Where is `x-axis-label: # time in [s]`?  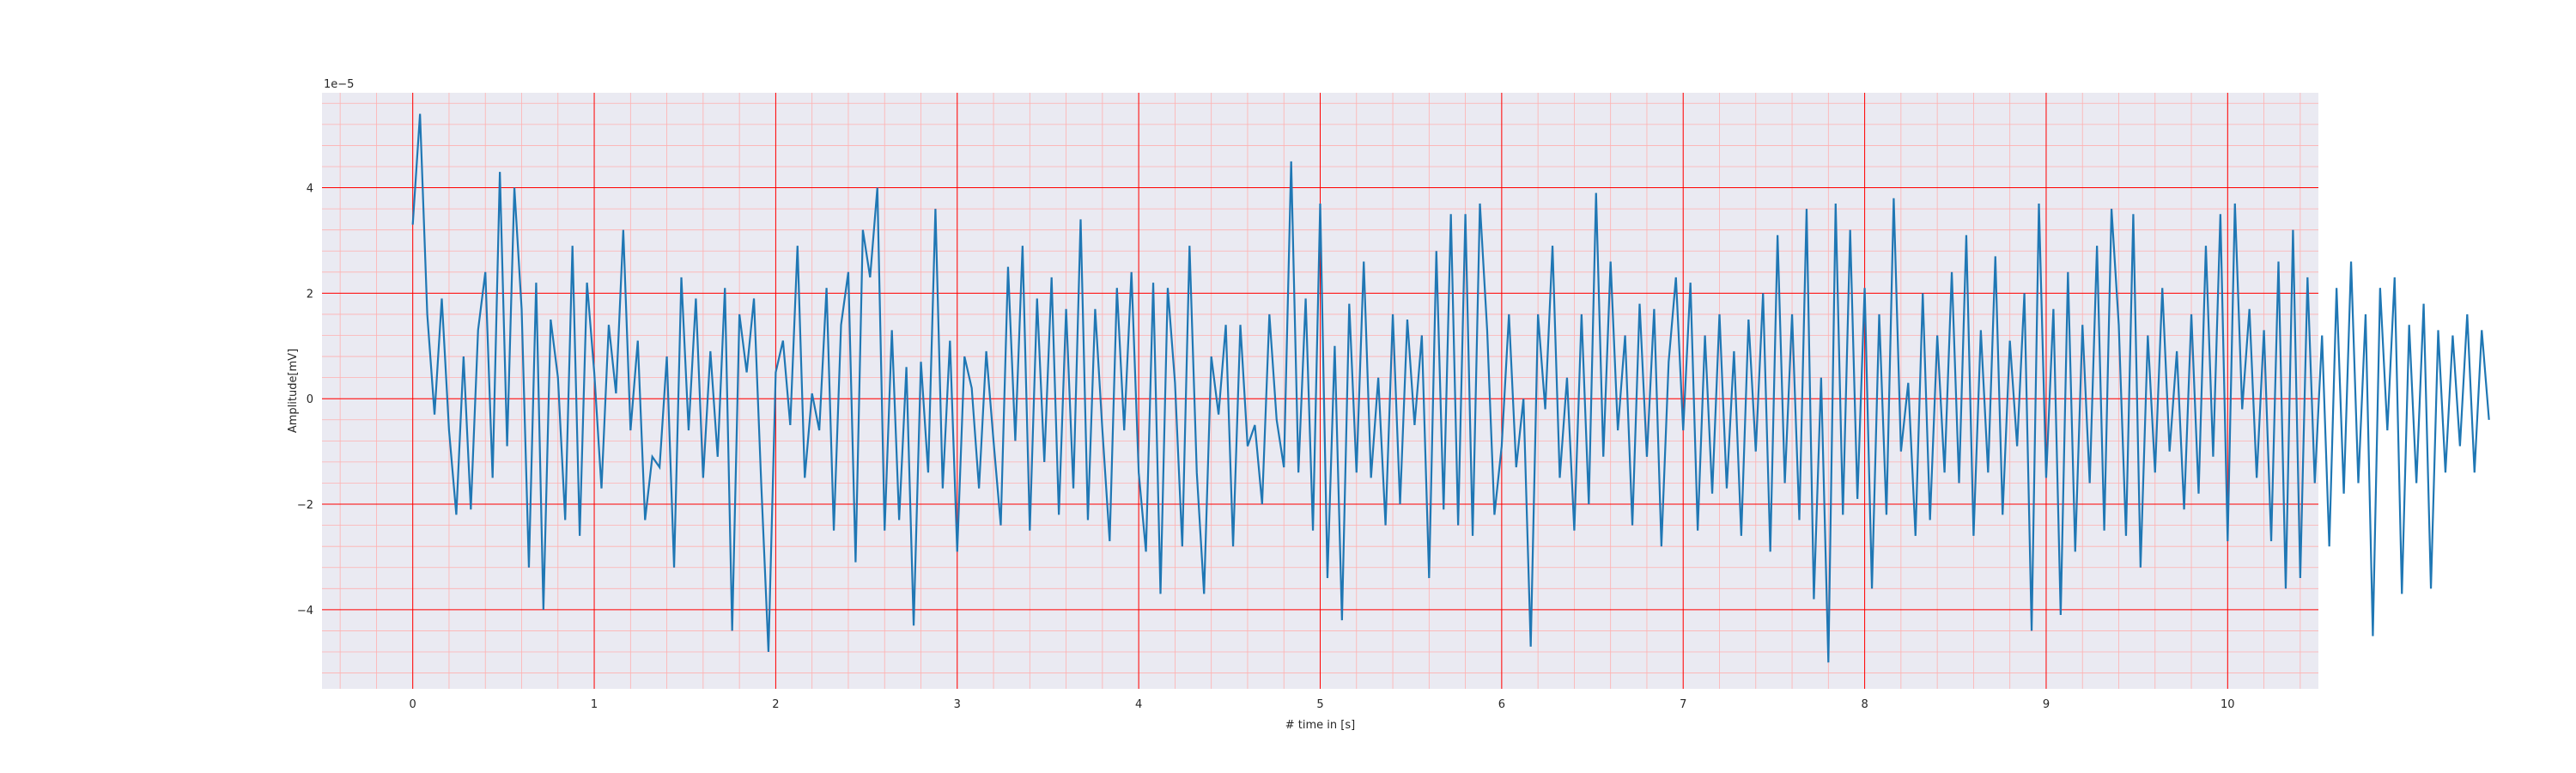 x-axis-label: # time in [s] is located at coordinates (1320, 725).